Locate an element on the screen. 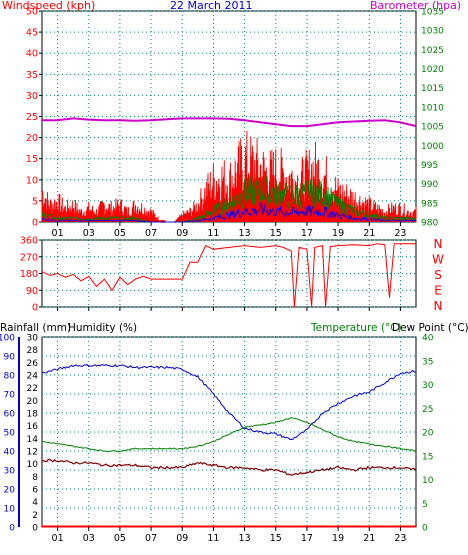 This screenshot has width=468, height=555. rain-y-tick-label: 30 is located at coordinates (10, 472).